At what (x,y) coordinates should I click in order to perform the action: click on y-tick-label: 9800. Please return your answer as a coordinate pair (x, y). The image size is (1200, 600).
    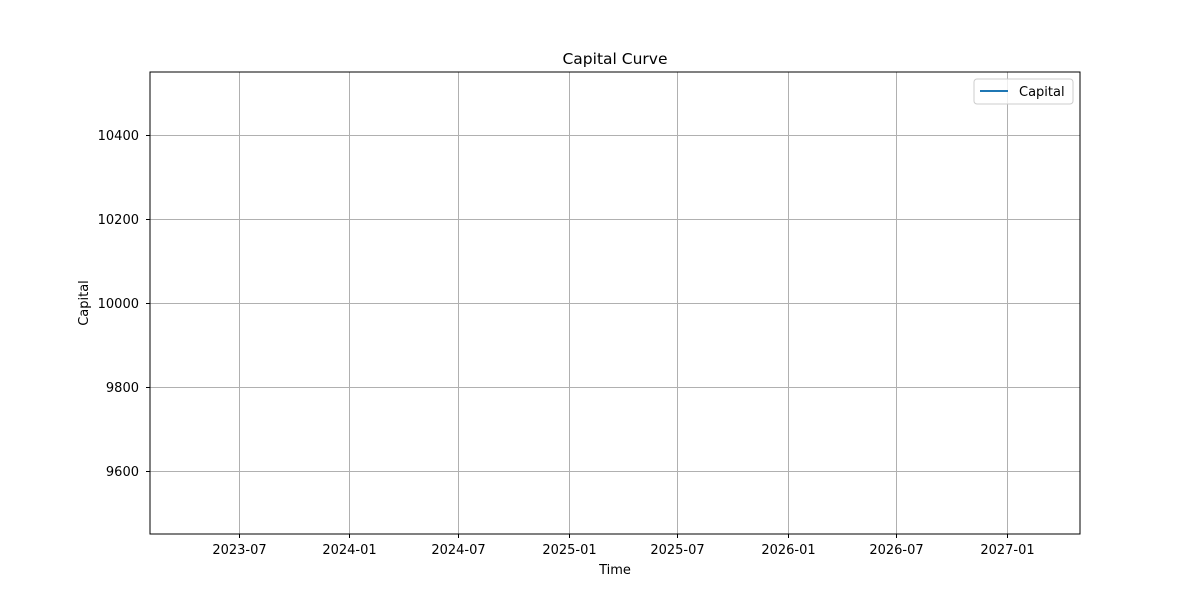
    Looking at the image, I should click on (122, 388).